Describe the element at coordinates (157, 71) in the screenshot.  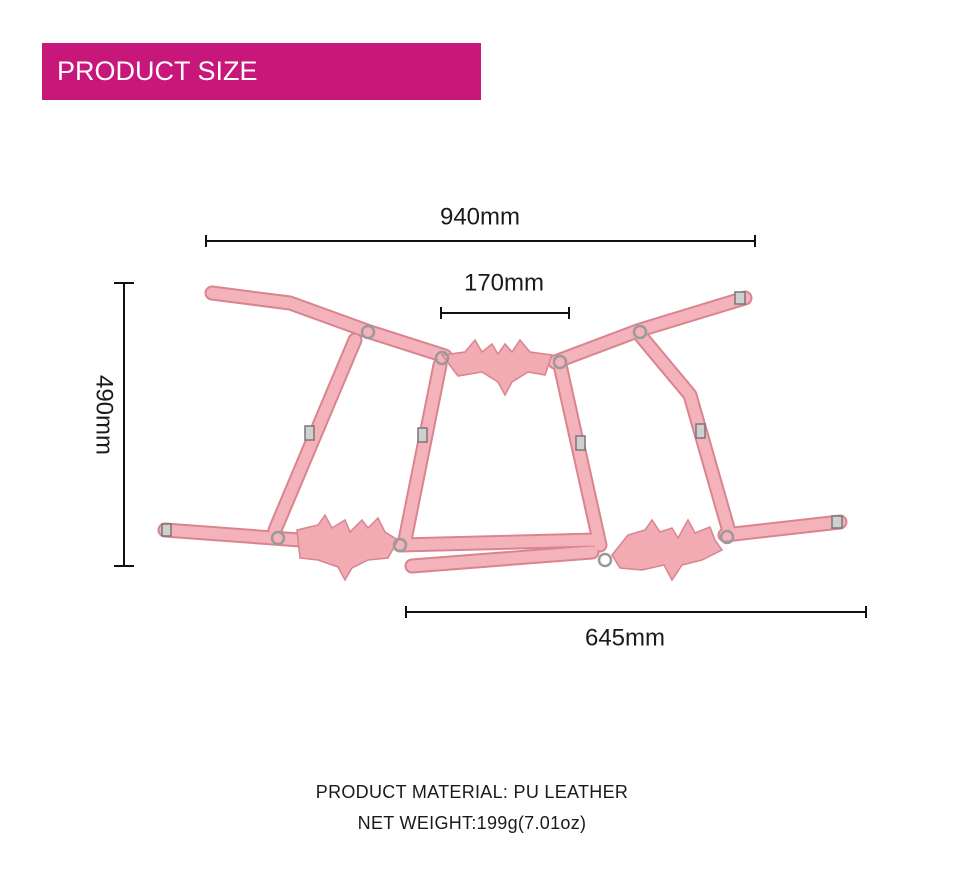
I see `header-title: PRODUCT SIZE` at that location.